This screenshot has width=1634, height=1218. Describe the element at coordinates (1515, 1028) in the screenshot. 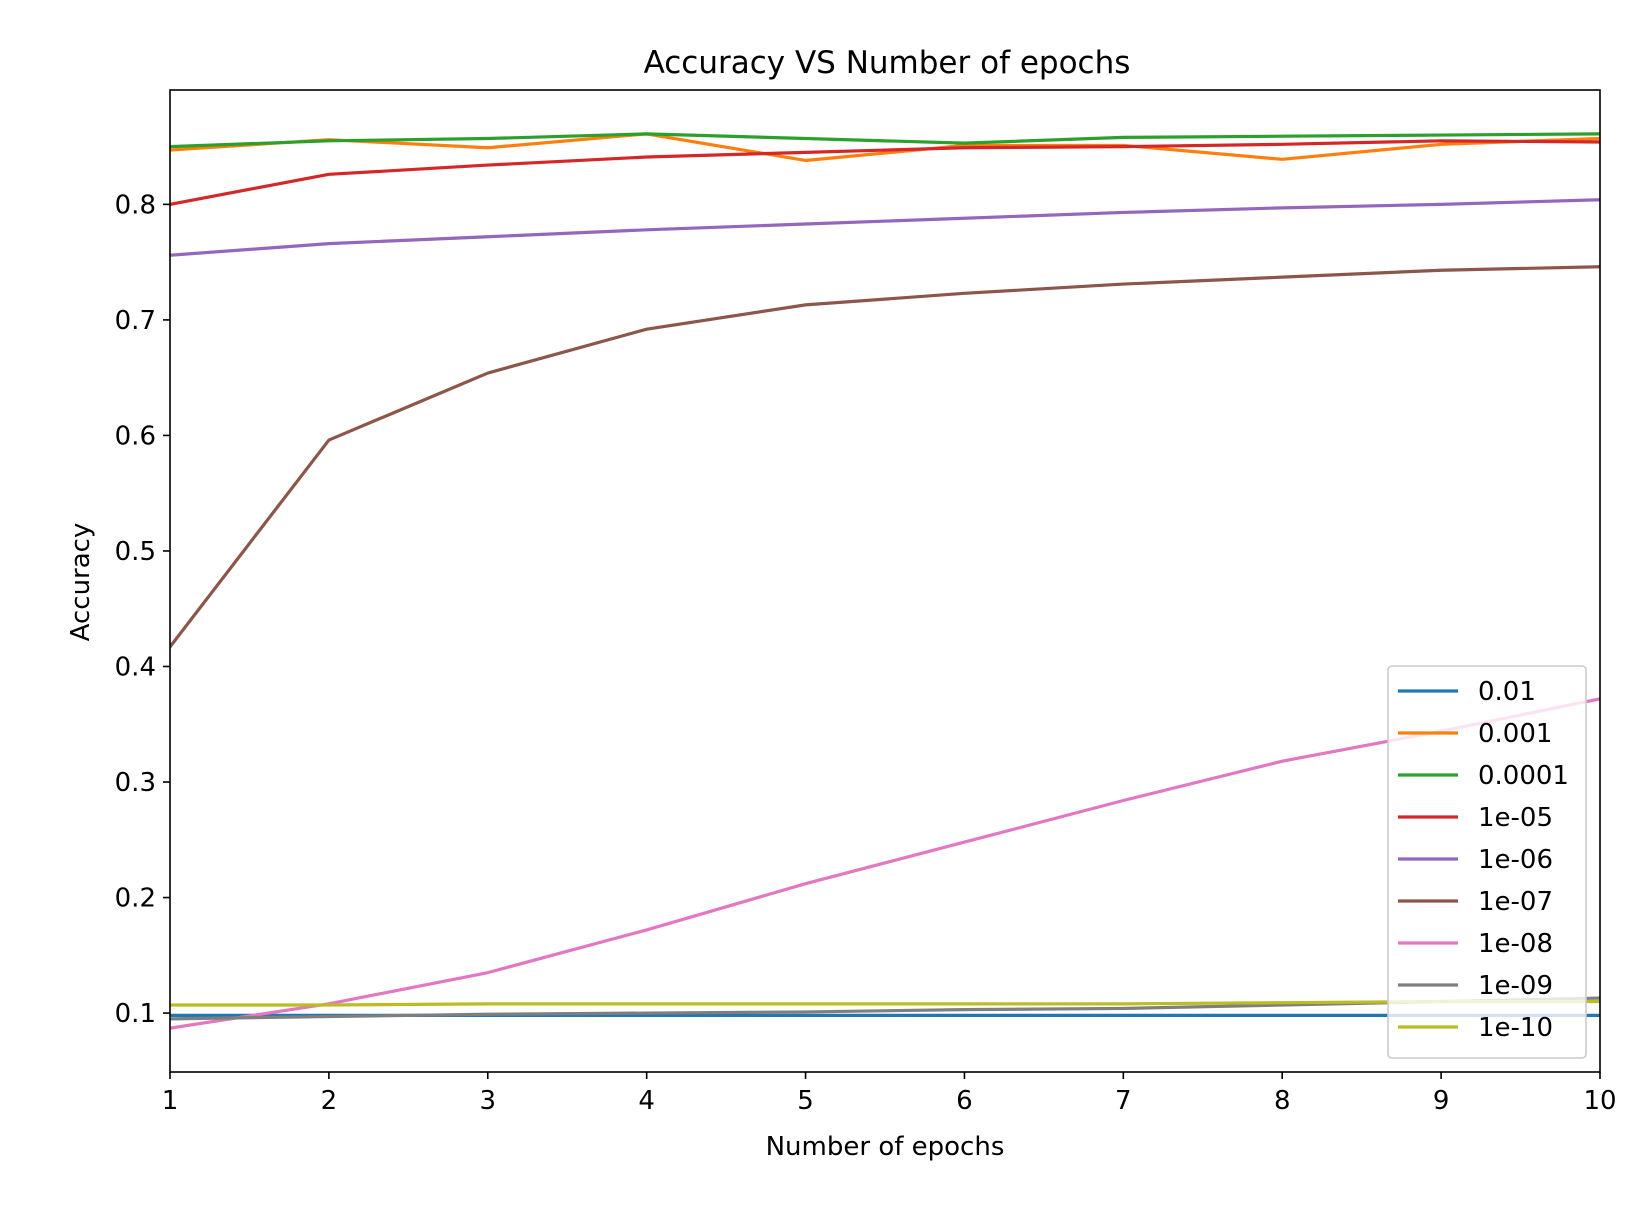

I see `legend-label: 1e-10` at that location.